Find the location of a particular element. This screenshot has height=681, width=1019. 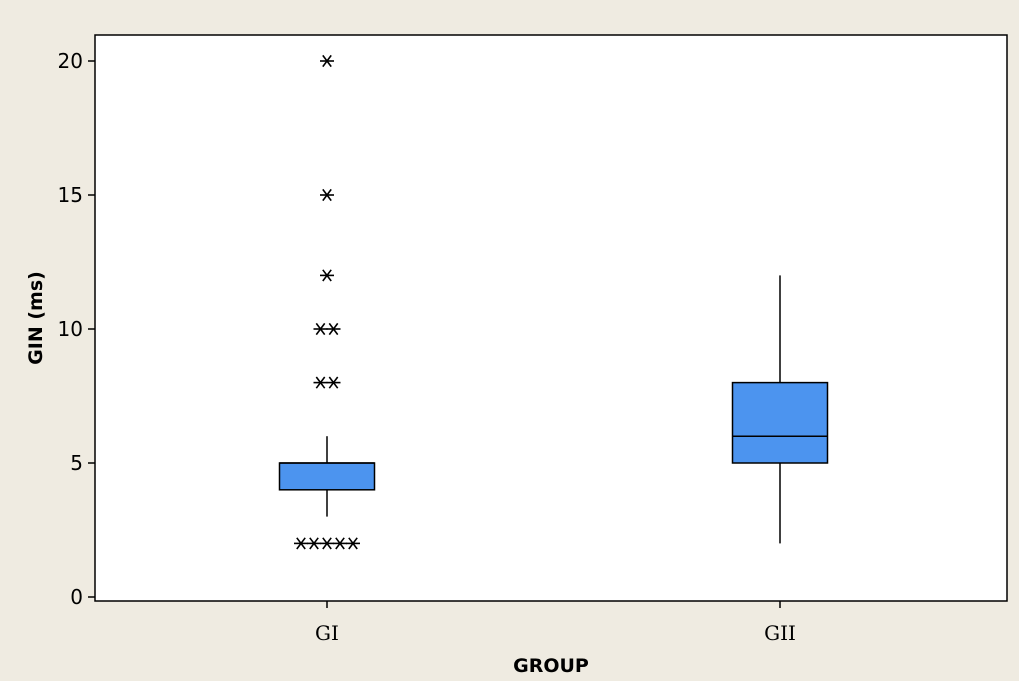

y-tick-label: 15 is located at coordinates (70, 195).